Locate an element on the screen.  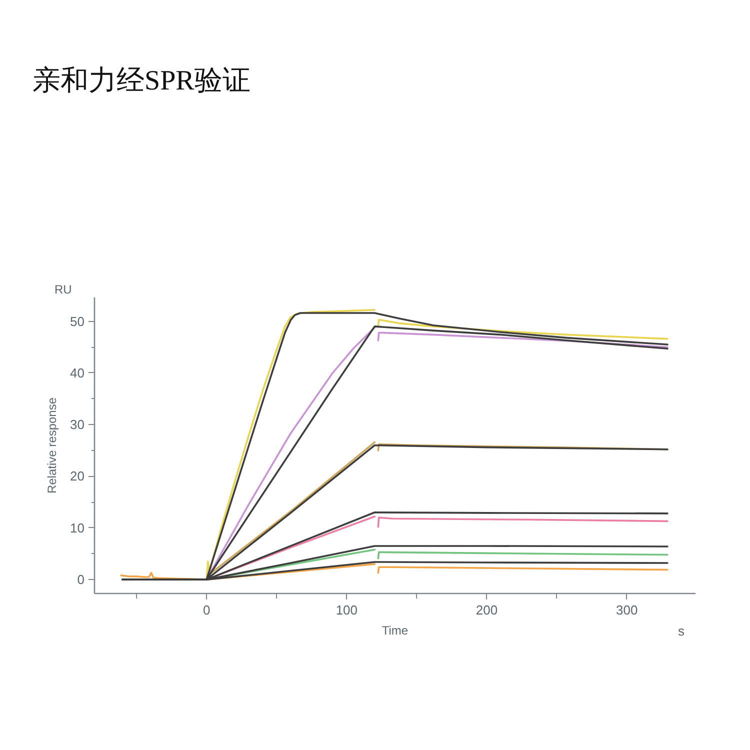
text: RU is located at coordinates (63, 289).